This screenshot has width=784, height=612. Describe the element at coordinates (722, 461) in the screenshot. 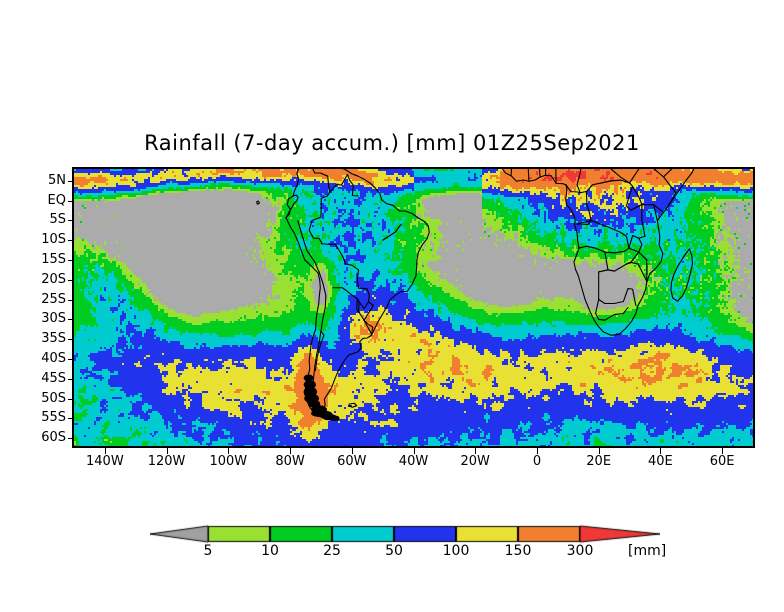

I see `x-tick-label: 60E` at that location.